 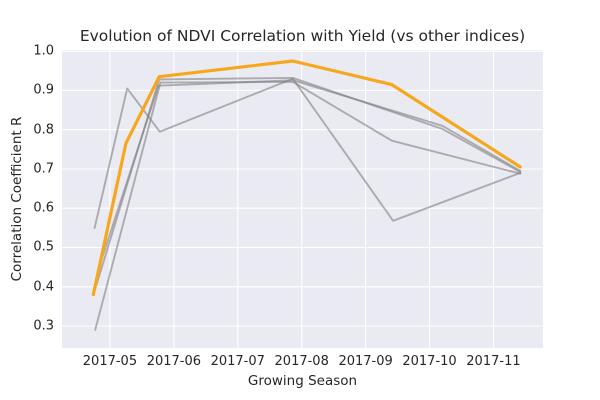 What do you see at coordinates (493, 361) in the screenshot?
I see `x-tick-label: 2017-11` at bounding box center [493, 361].